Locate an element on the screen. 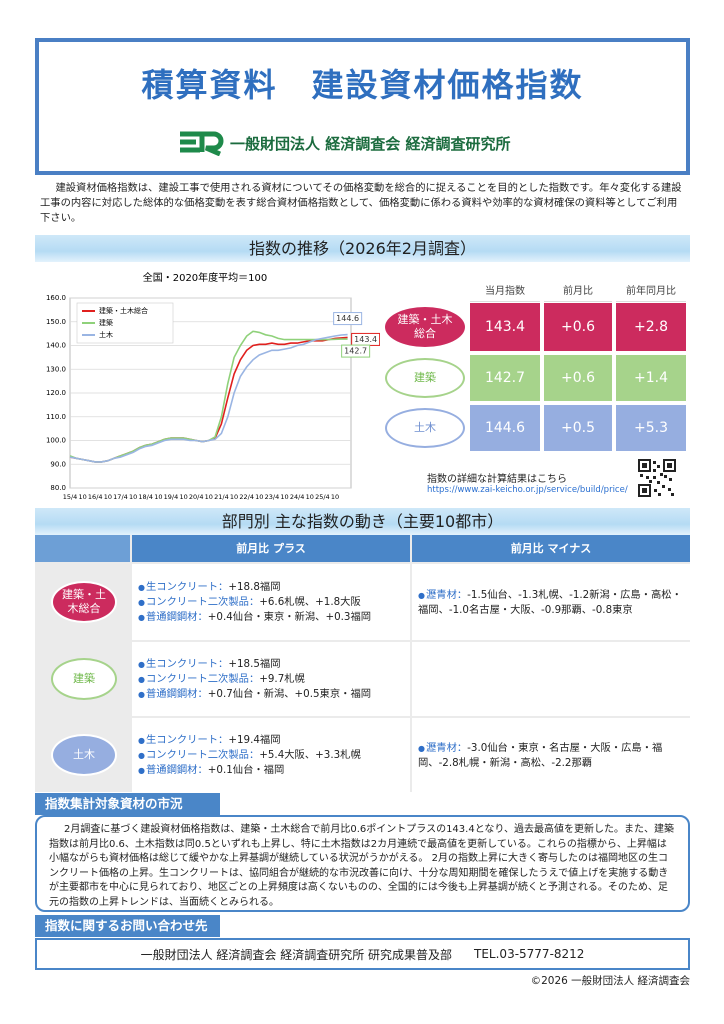 The image size is (724, 1024). bullet-detail: +5.4大阪、+3.3札幌 is located at coordinates (310, 754).